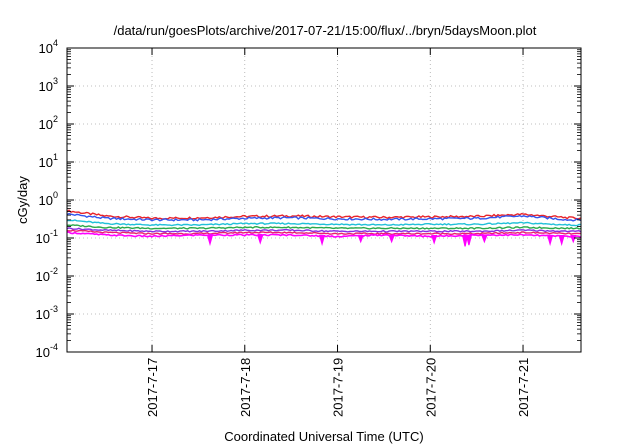  Describe the element at coordinates (48, 47) in the screenshot. I see `y-tick-label: 10⁴` at that location.